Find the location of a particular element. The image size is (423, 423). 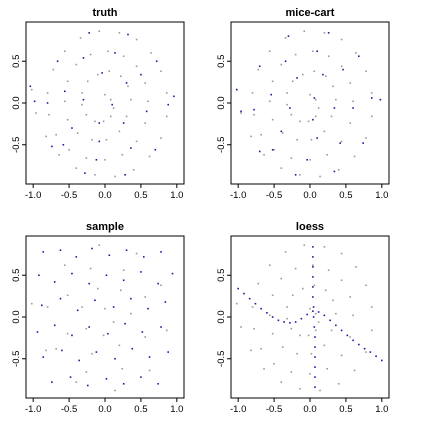

panel-title: sample is located at coordinates (105, 227).